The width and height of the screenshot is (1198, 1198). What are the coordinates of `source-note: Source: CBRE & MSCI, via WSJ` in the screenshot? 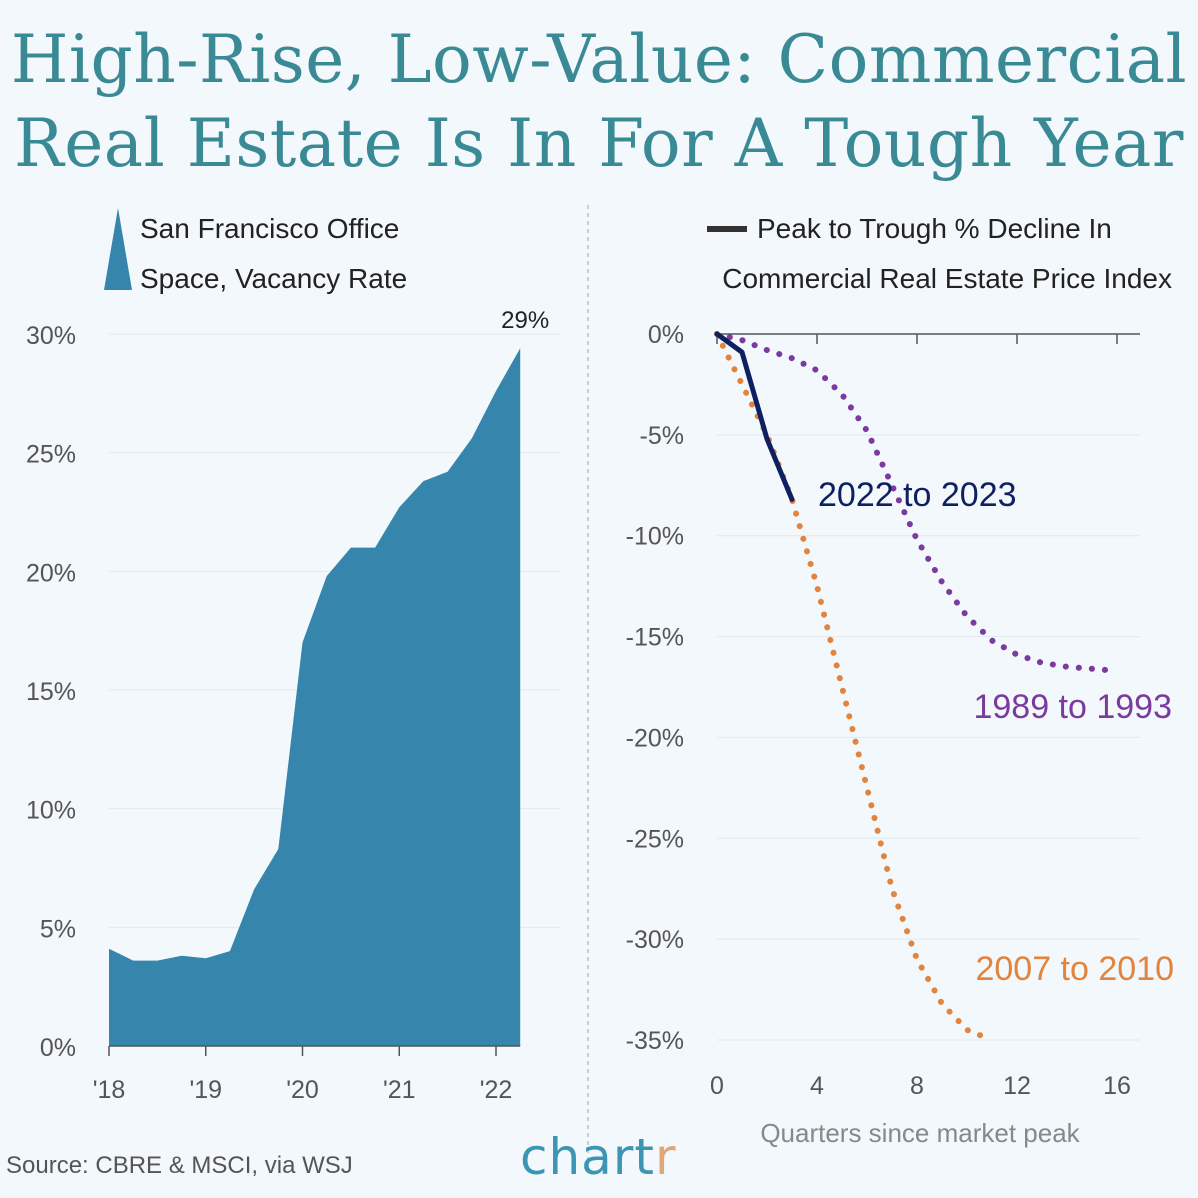 It's located at (179, 1165).